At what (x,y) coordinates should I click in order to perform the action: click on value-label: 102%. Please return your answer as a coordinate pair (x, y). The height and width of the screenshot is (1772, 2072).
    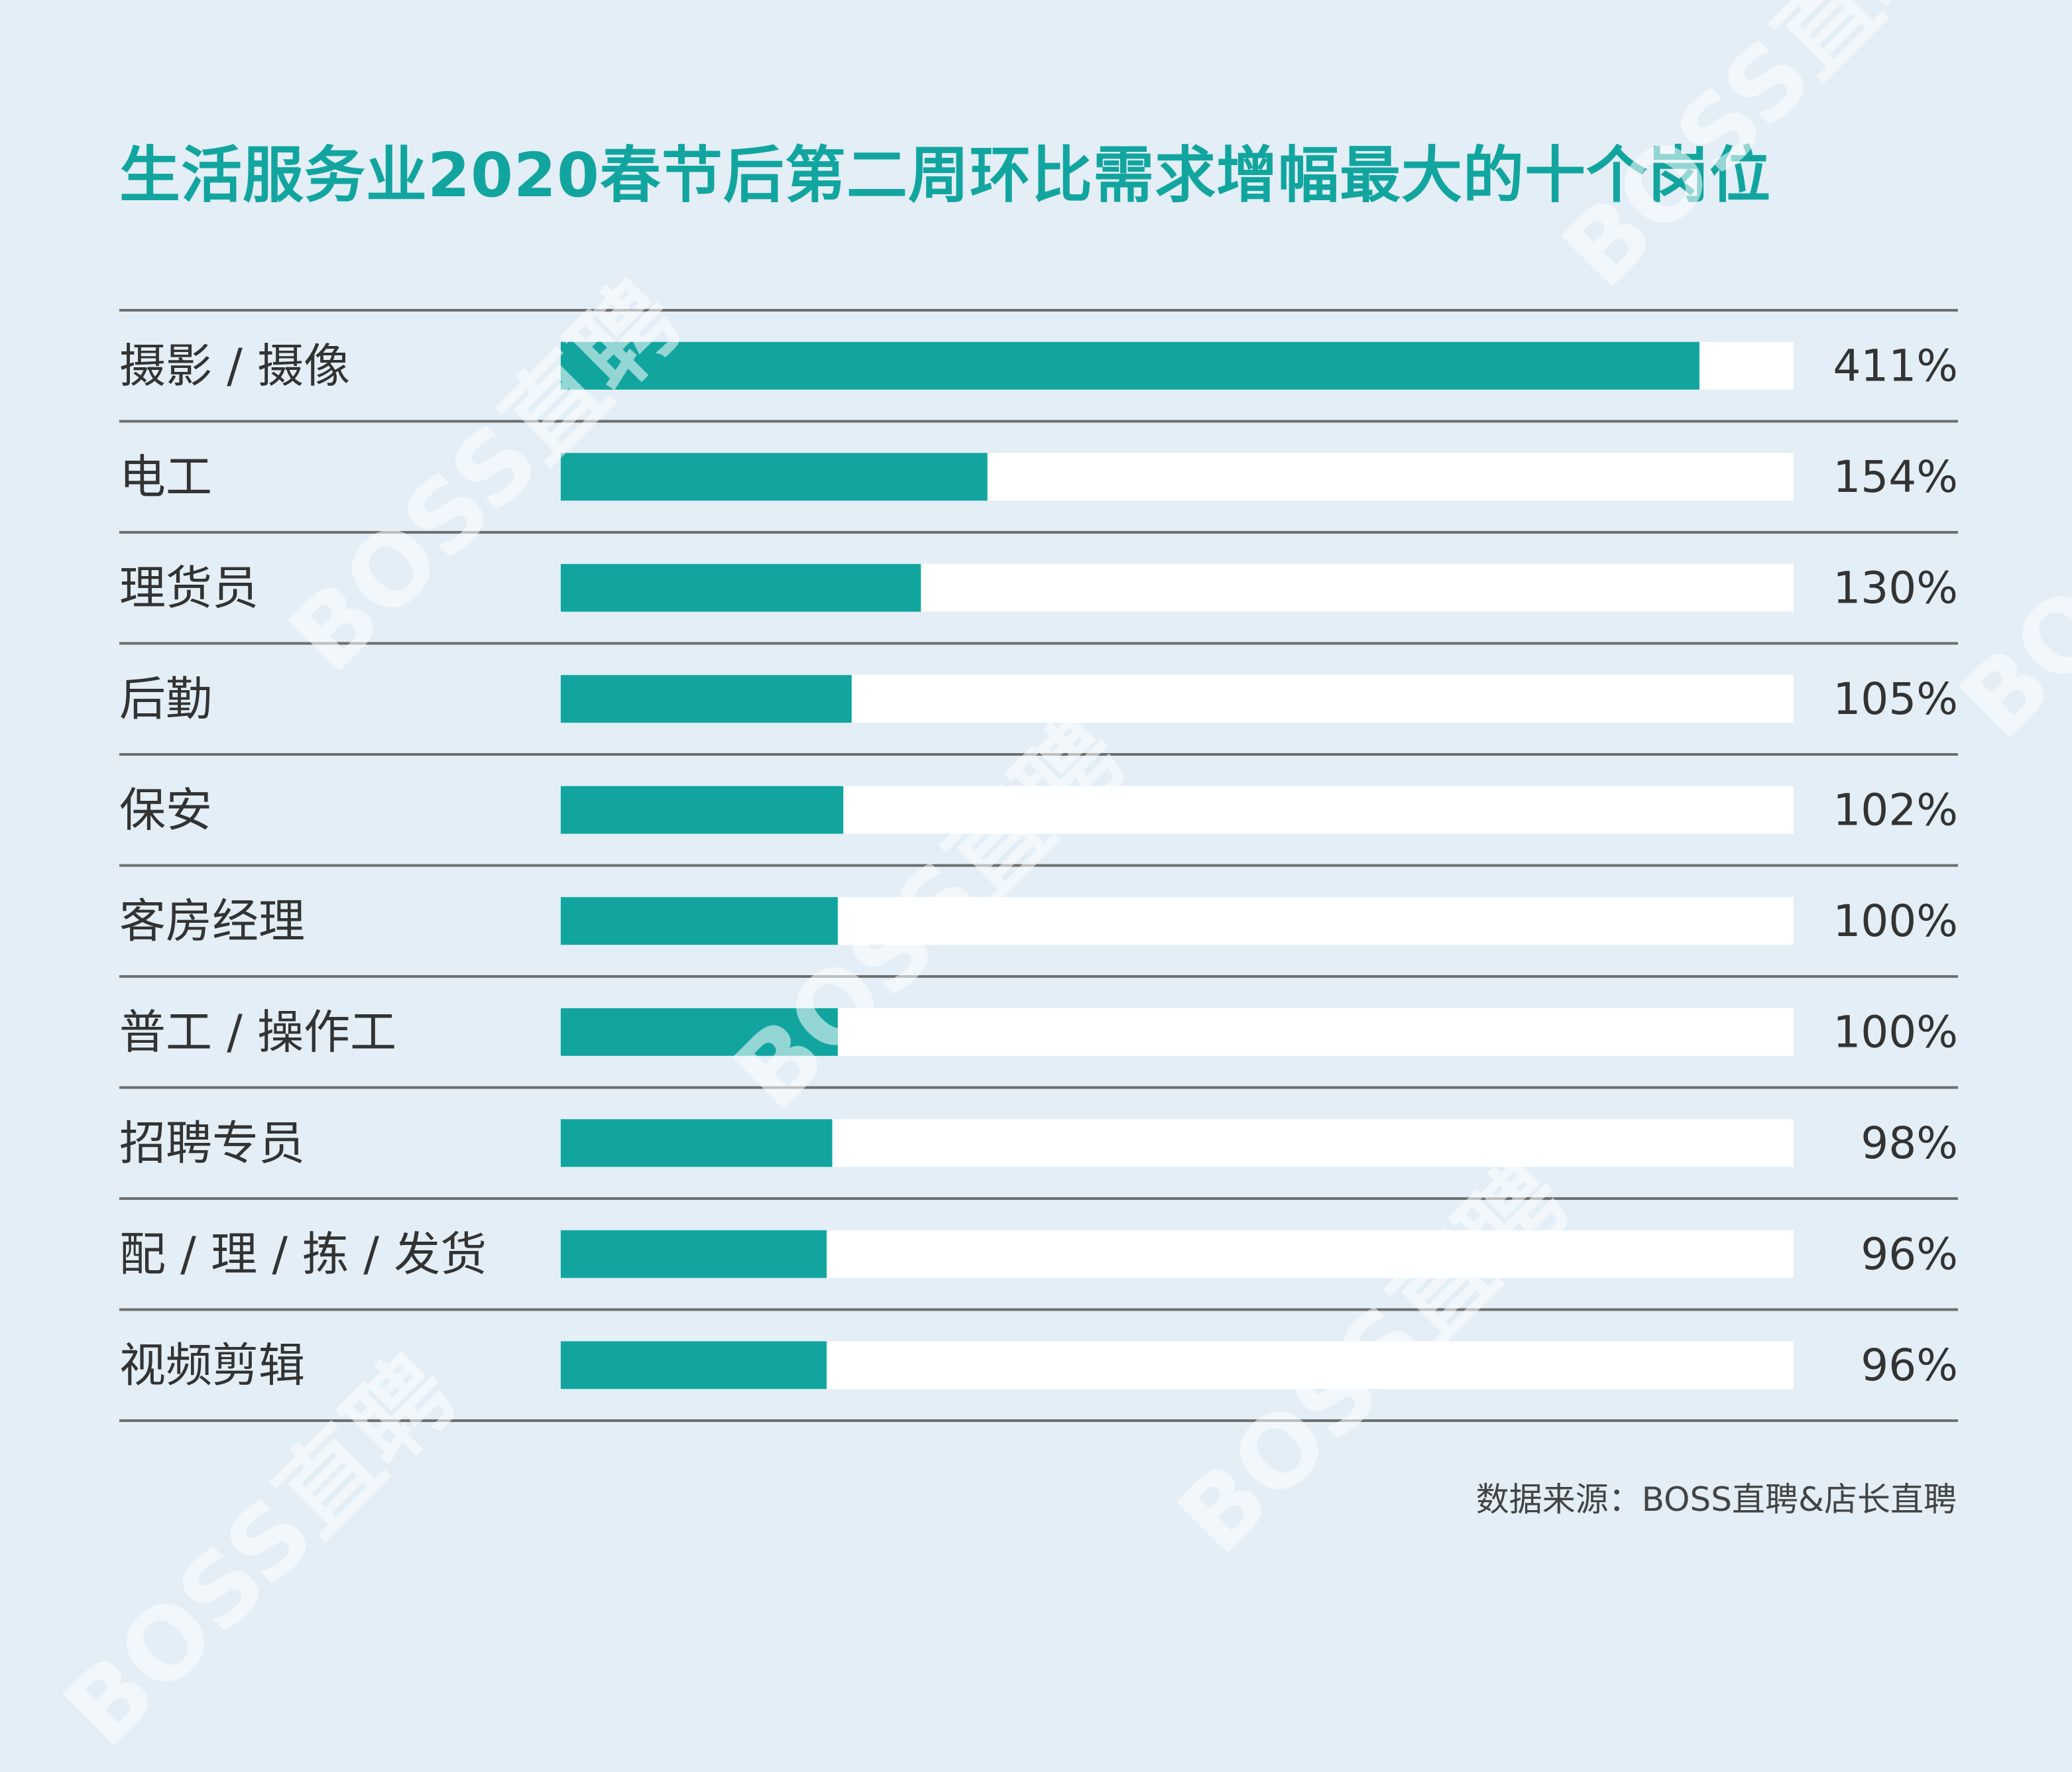
    Looking at the image, I should click on (1895, 809).